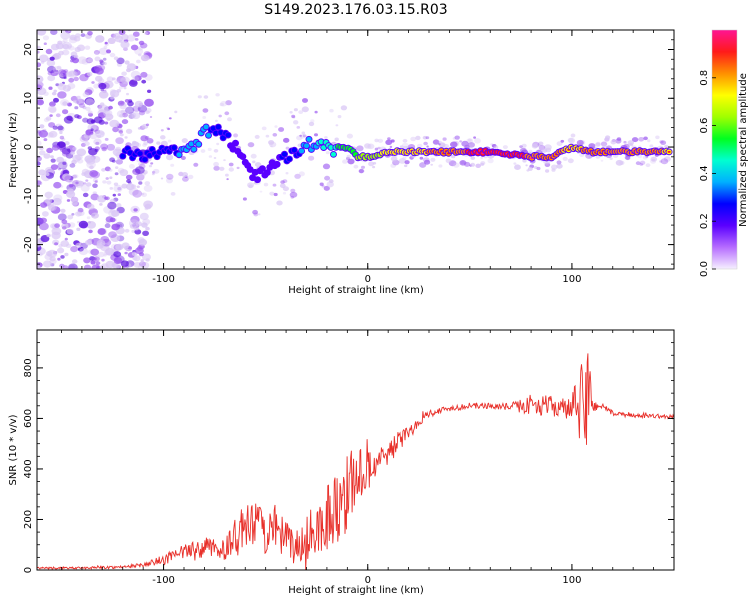 The height and width of the screenshot is (604, 750). I want to click on spectrogram-x-label: Height of straight line (km), so click(356, 290).